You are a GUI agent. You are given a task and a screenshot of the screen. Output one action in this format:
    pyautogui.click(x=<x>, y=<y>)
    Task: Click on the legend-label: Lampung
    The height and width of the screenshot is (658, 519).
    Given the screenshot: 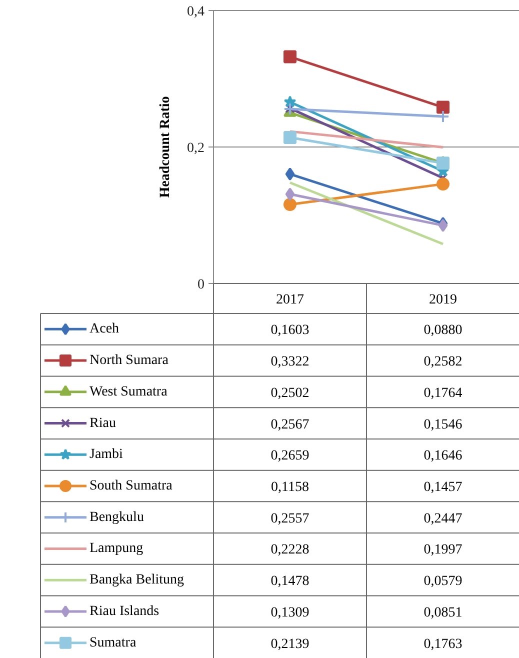 What is the action you would take?
    pyautogui.click(x=117, y=548)
    